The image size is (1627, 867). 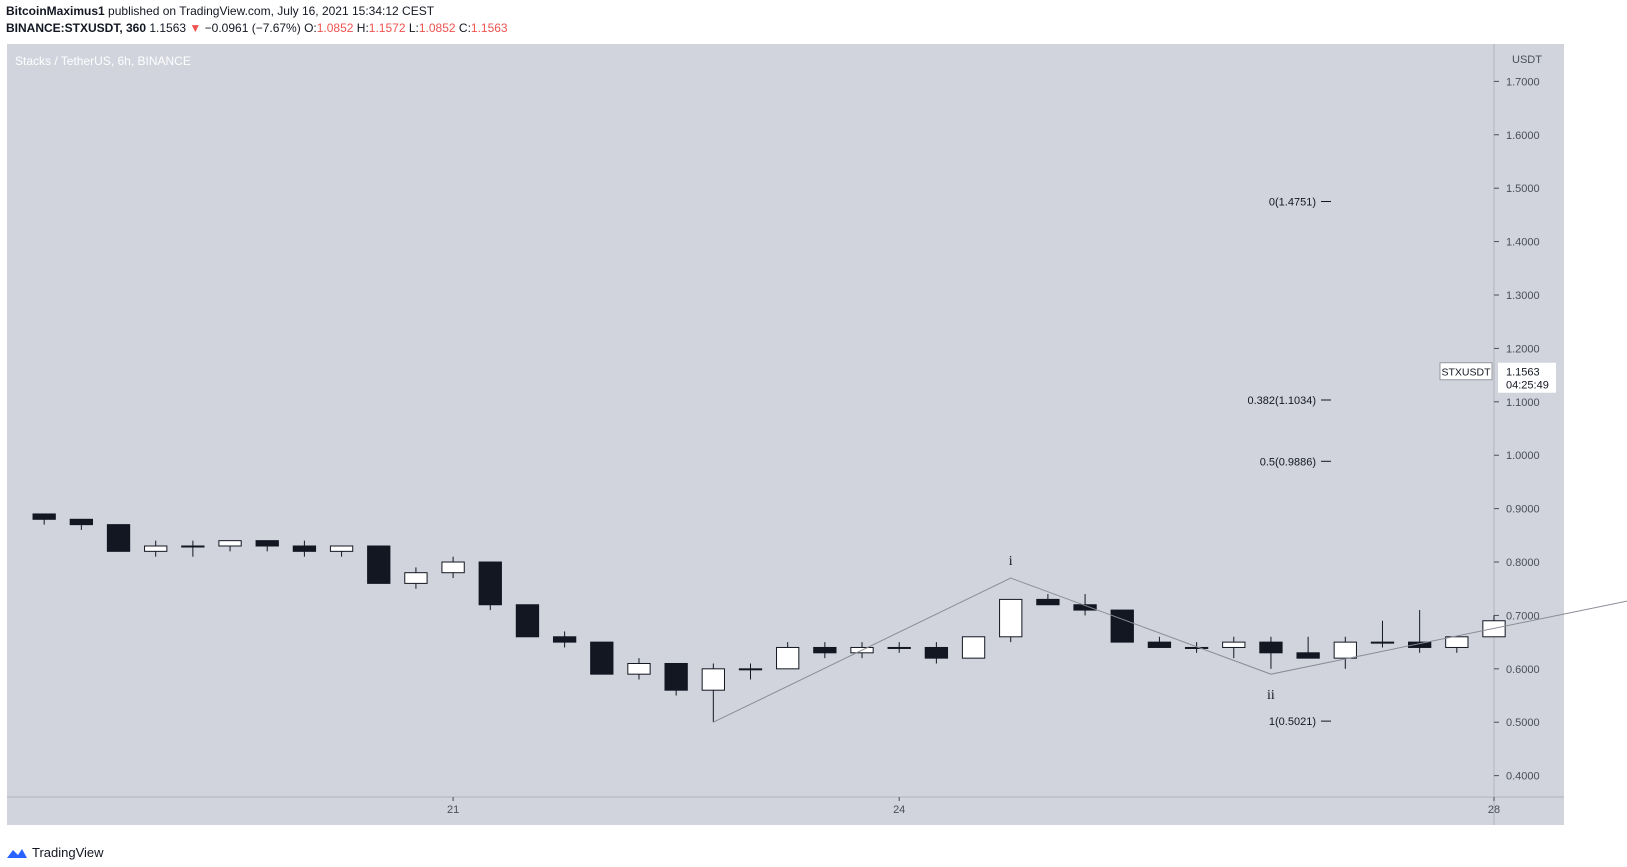 I want to click on price-tick-label: 0.6000, so click(x=1523, y=670).